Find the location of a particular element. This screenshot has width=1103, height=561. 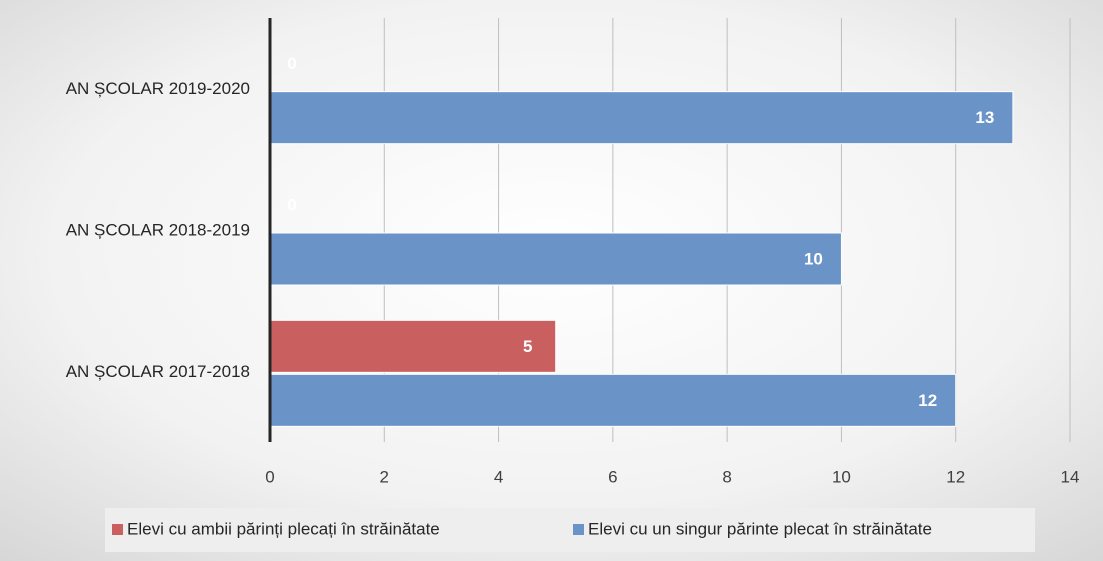

x-tick-label: 12 is located at coordinates (955, 476).